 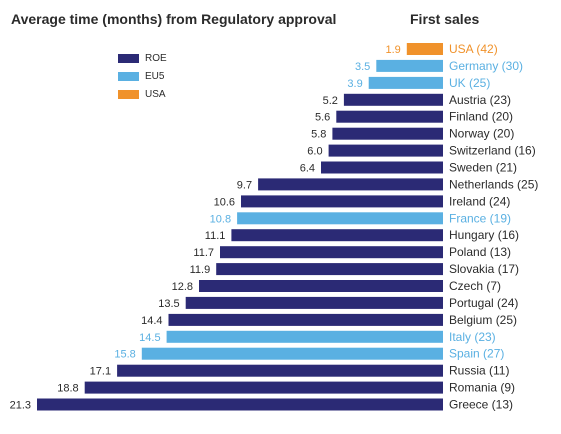 What do you see at coordinates (128, 76) in the screenshot?
I see `legend-swatch-eu5` at bounding box center [128, 76].